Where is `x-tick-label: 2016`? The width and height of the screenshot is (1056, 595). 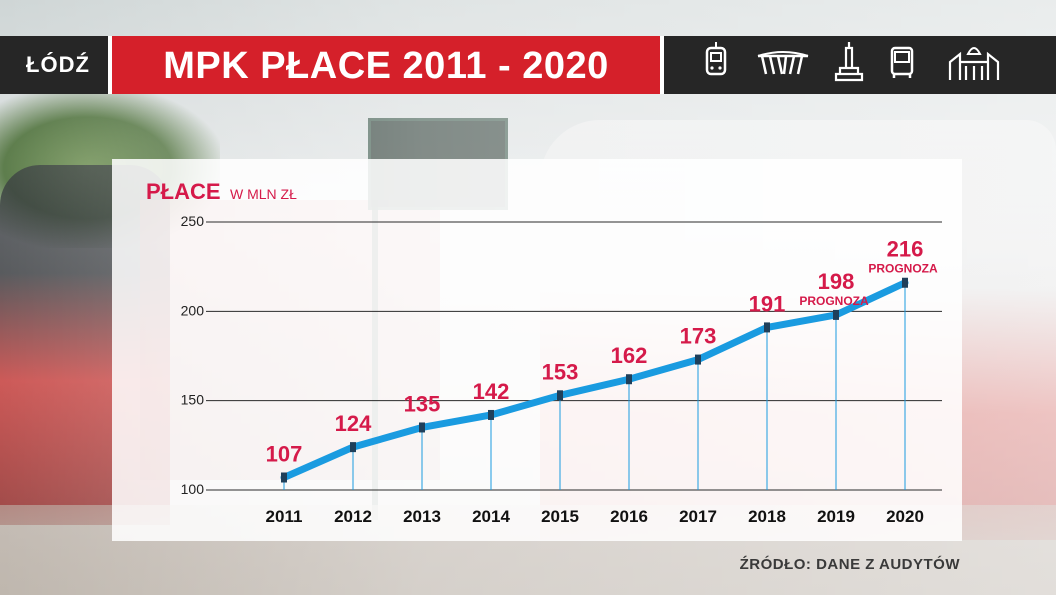 x-tick-label: 2016 is located at coordinates (629, 516).